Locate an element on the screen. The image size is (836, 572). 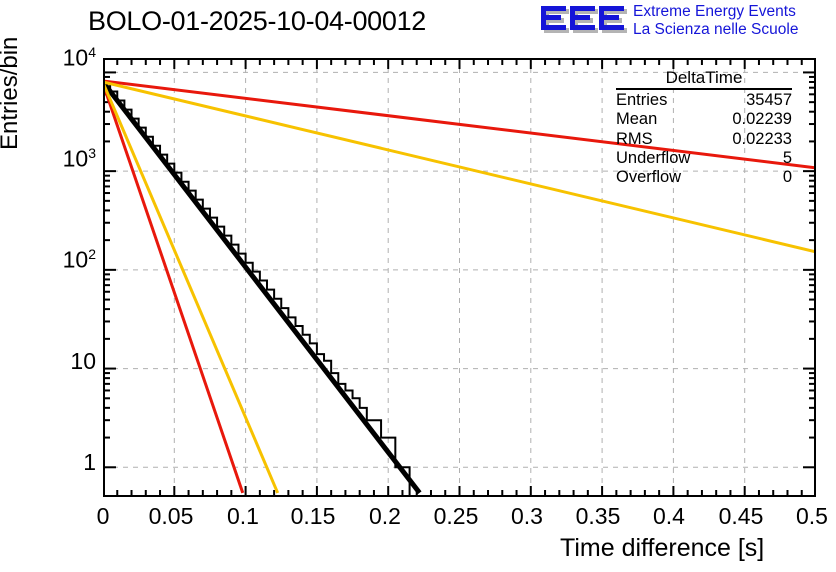
y-axis-tick-labels: 10⁴ 10³ 10² 10 1 is located at coordinates (48, 286).